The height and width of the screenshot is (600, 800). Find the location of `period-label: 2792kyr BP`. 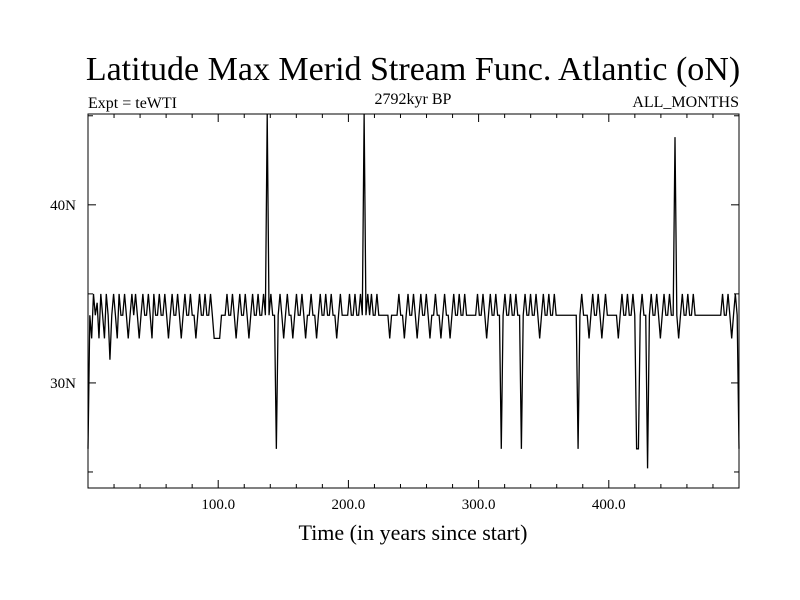

period-label: 2792kyr BP is located at coordinates (413, 99).